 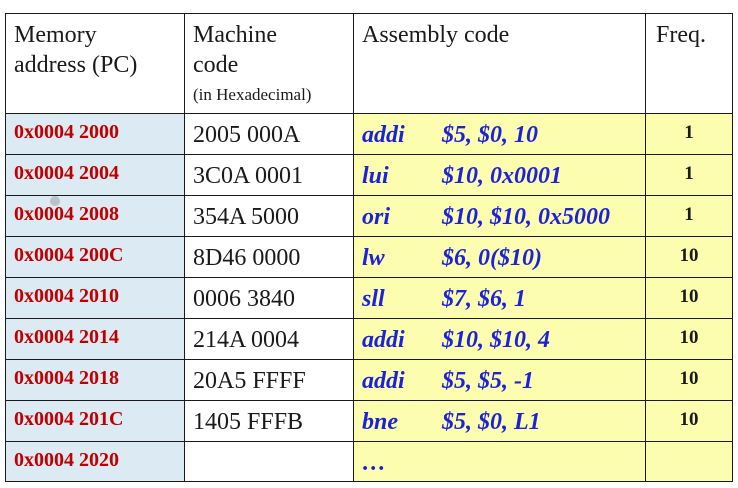 I want to click on table-row: 0x0004 201C 1405 FFFB bne $5, $0, L1 10, so click(x=369, y=421).